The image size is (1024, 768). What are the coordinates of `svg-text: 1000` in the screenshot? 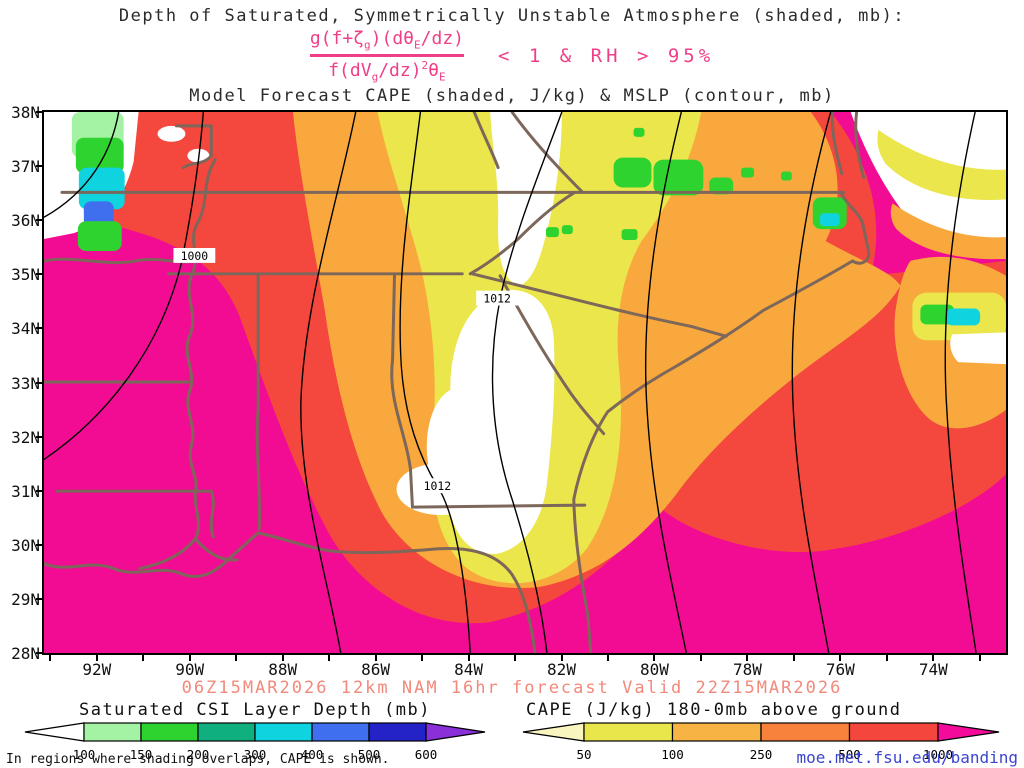 It's located at (195, 256).